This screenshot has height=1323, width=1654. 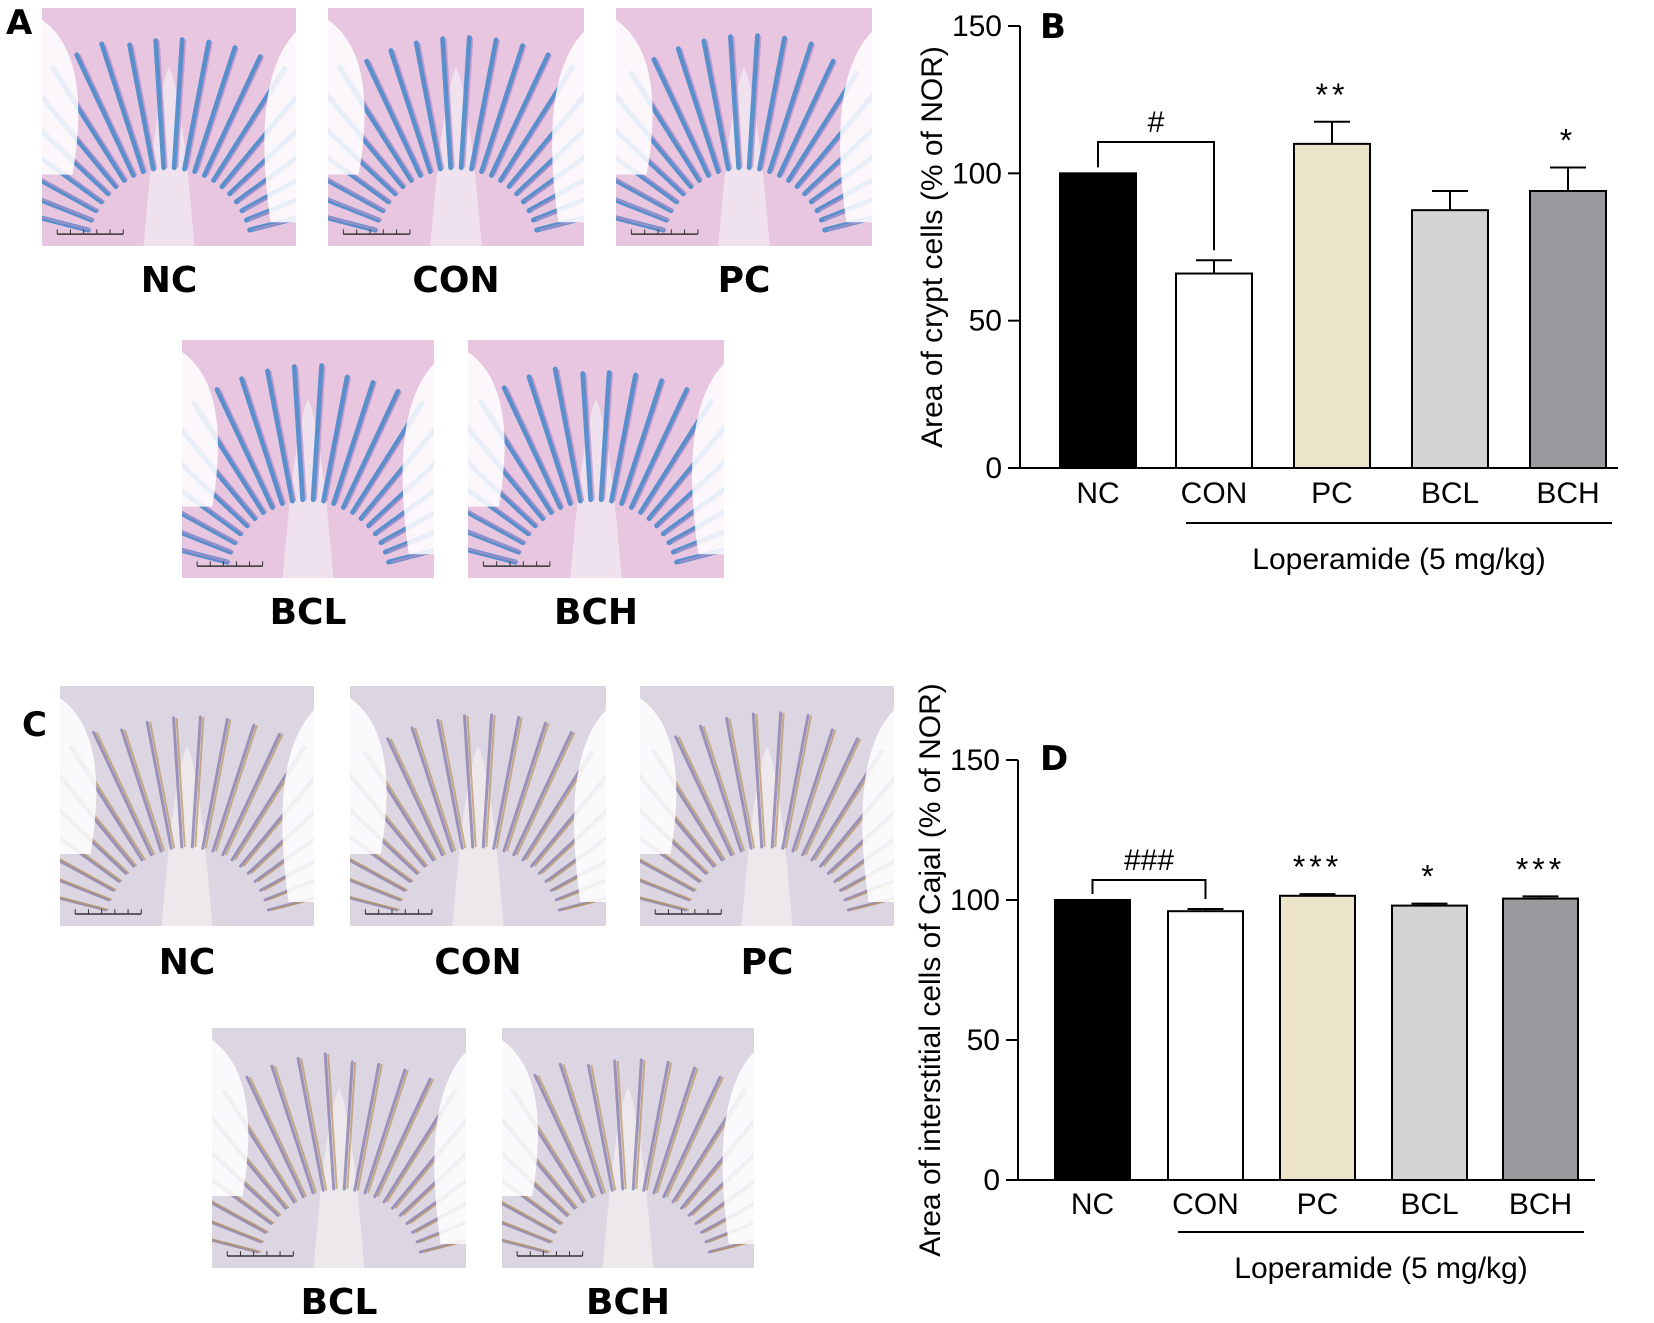 I want to click on panel-letter-b: B, so click(x=1053, y=27).